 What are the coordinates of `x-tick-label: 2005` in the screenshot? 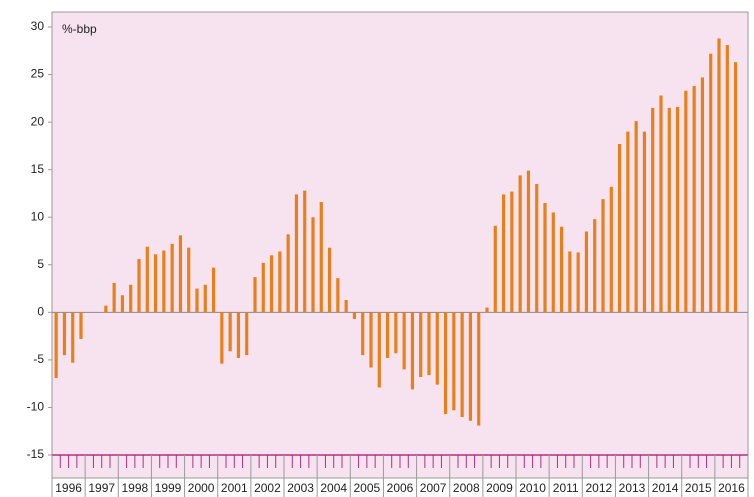 It's located at (367, 488).